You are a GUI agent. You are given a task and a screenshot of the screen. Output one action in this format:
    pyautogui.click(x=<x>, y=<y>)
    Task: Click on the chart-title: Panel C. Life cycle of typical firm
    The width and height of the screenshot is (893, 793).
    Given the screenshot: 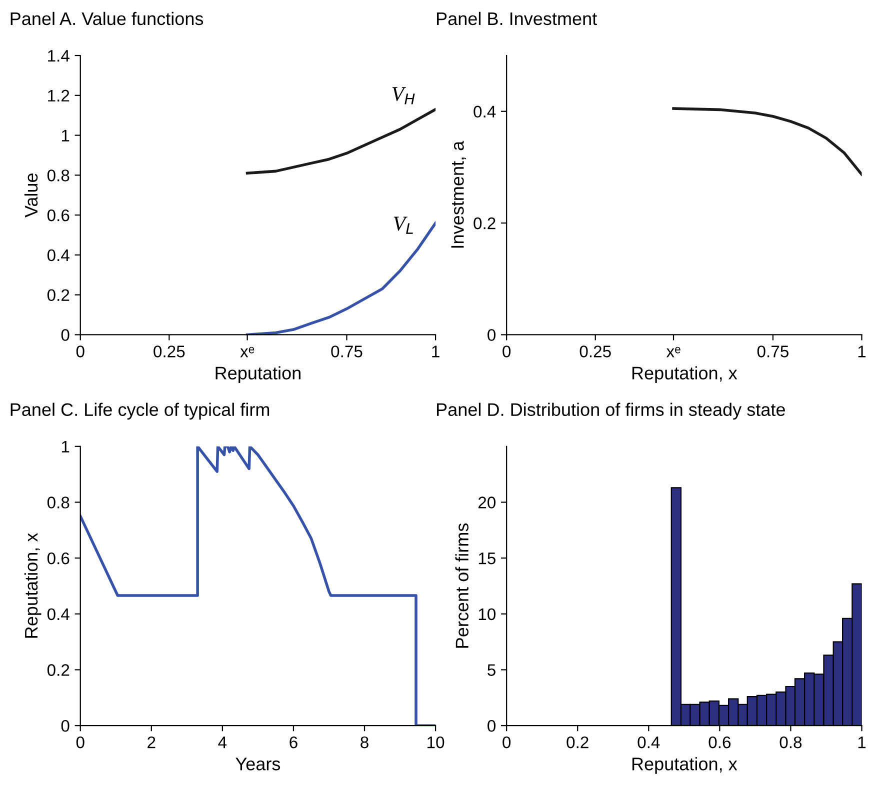 What is the action you would take?
    pyautogui.click(x=140, y=411)
    